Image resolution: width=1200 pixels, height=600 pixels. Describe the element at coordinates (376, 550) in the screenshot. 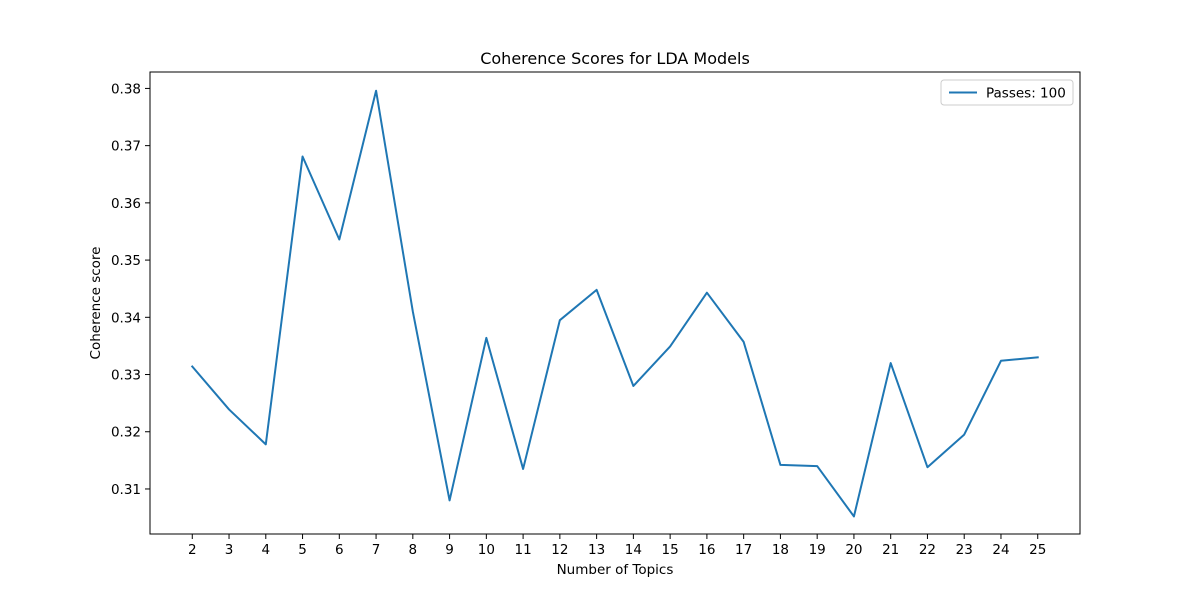

I see `x-tick-label: 7` at that location.